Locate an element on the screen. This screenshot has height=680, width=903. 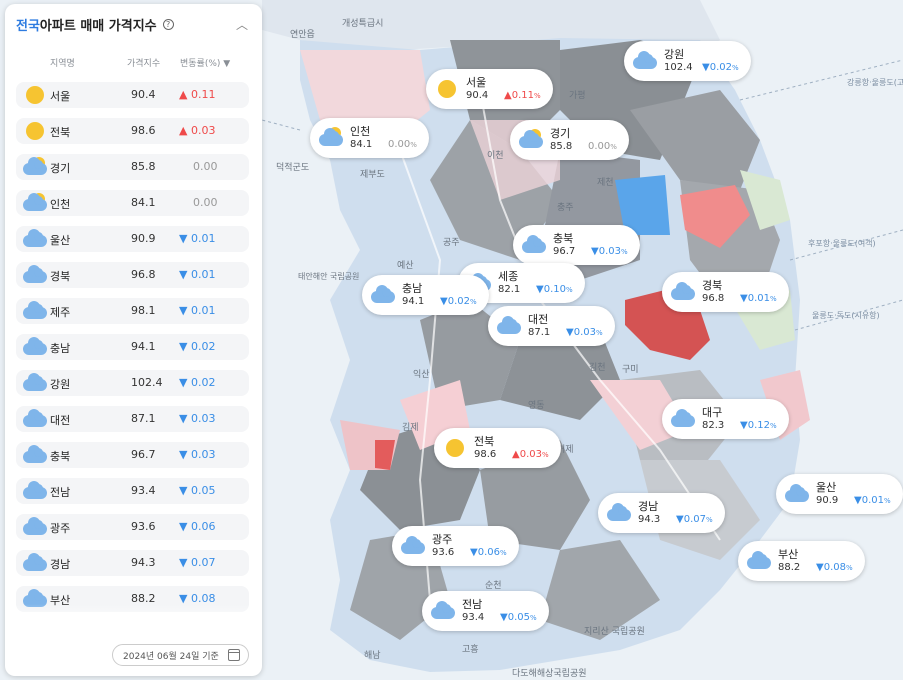
map-marker-인천: 인천 84.1 0.00% is located at coordinates (369, 138).